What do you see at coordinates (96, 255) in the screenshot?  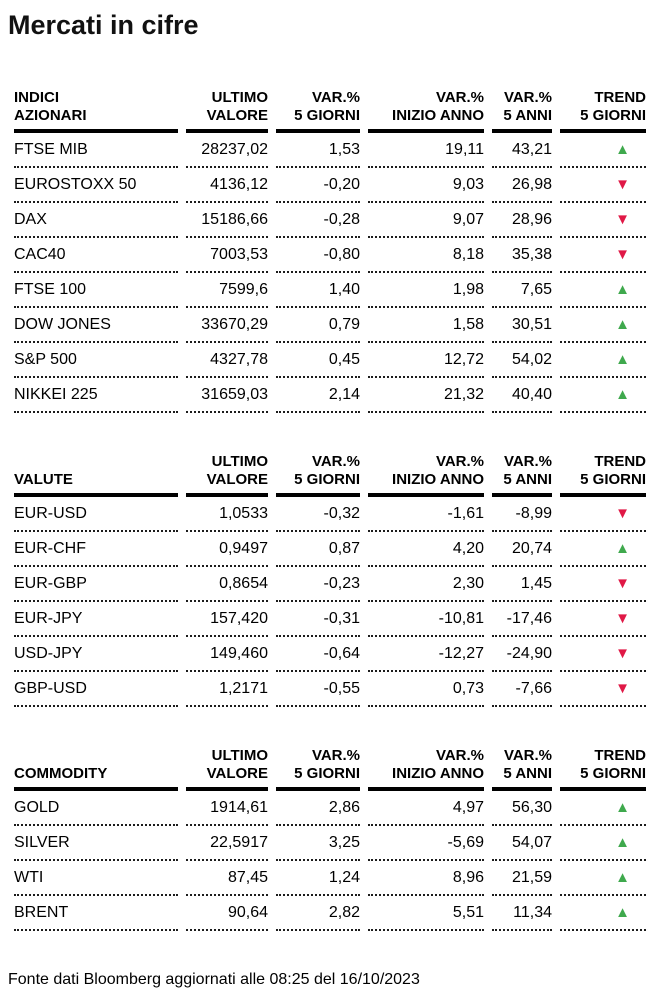 I see `row-label: CAC40` at bounding box center [96, 255].